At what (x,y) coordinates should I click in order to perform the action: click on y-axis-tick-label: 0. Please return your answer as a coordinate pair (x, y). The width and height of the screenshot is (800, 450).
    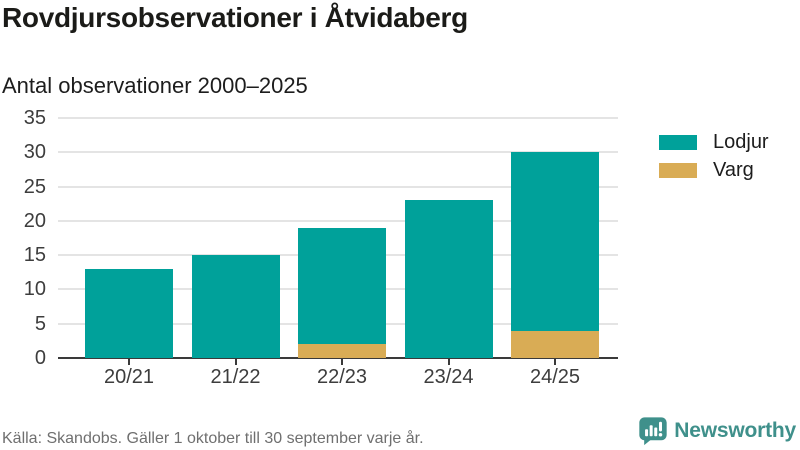
    Looking at the image, I should click on (40, 358).